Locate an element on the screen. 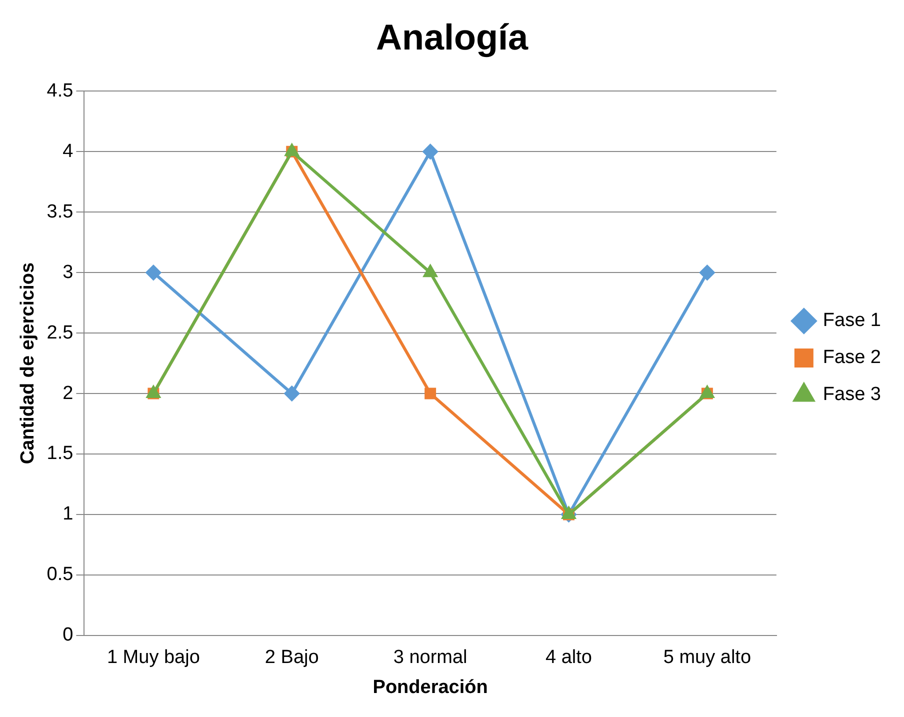 The image size is (904, 717). y-tick-label: 3 is located at coordinates (68, 272).